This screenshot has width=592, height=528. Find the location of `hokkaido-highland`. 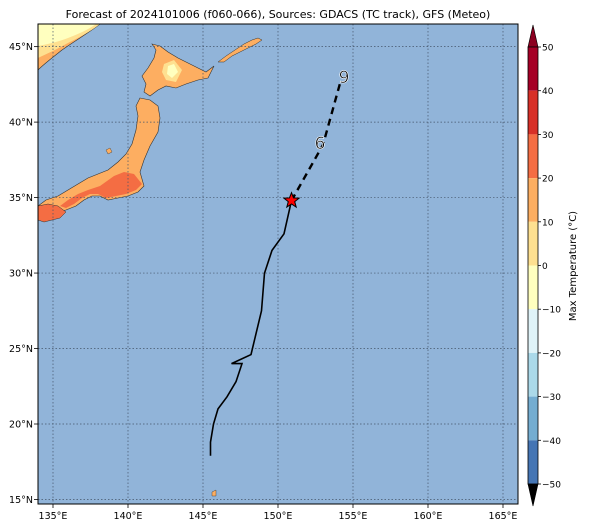

hokkaido-highland is located at coordinates (172, 71).